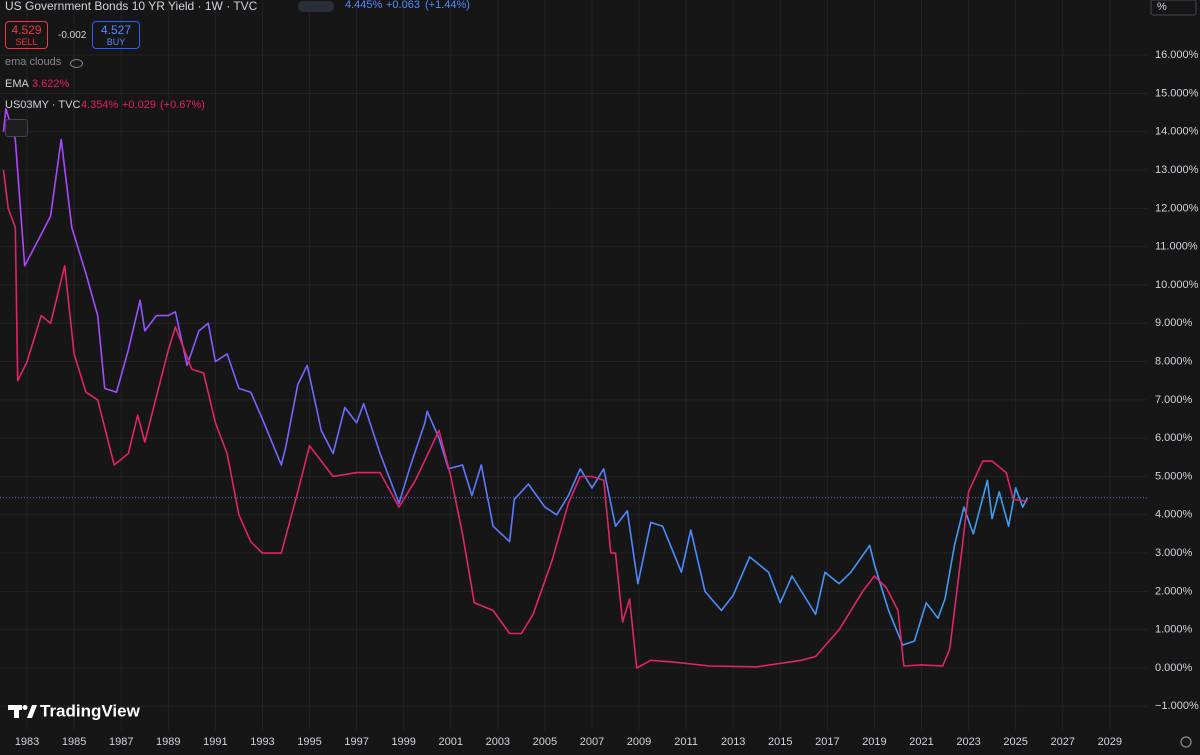 The image size is (1200, 755). I want to click on y-tick-label: 9.000%, so click(1174, 323).